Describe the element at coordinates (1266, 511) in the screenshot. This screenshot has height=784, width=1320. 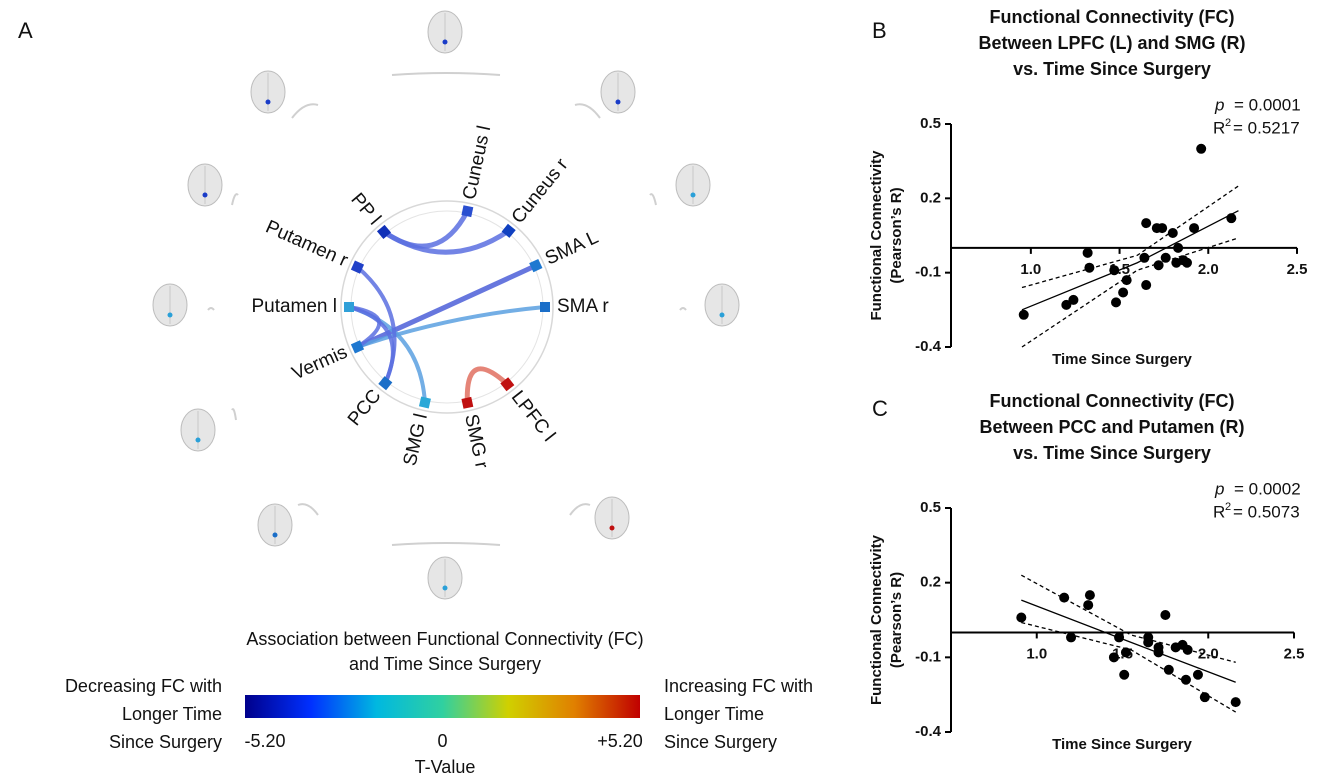
I see `stat-r2-value: = 0.5073` at that location.